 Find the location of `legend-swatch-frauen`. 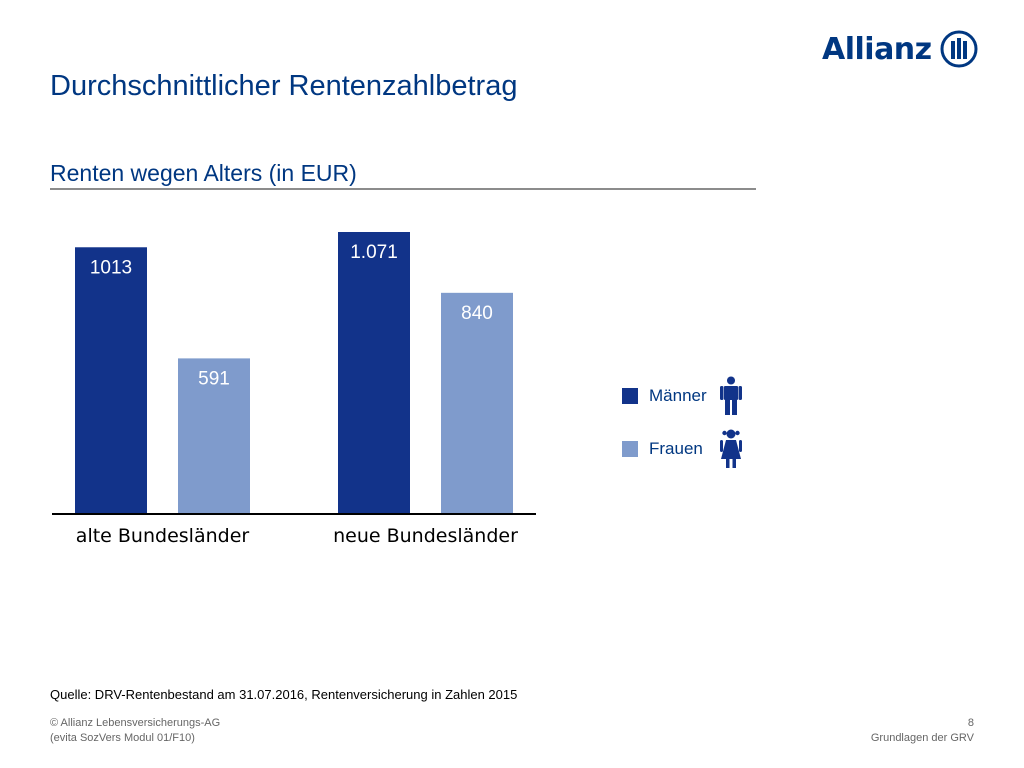

legend-swatch-frauen is located at coordinates (630, 449).